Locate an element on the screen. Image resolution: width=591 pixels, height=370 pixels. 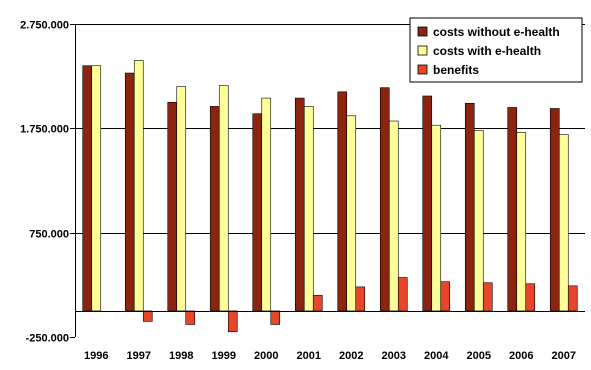
bar-benefits-1999 is located at coordinates (232, 321).